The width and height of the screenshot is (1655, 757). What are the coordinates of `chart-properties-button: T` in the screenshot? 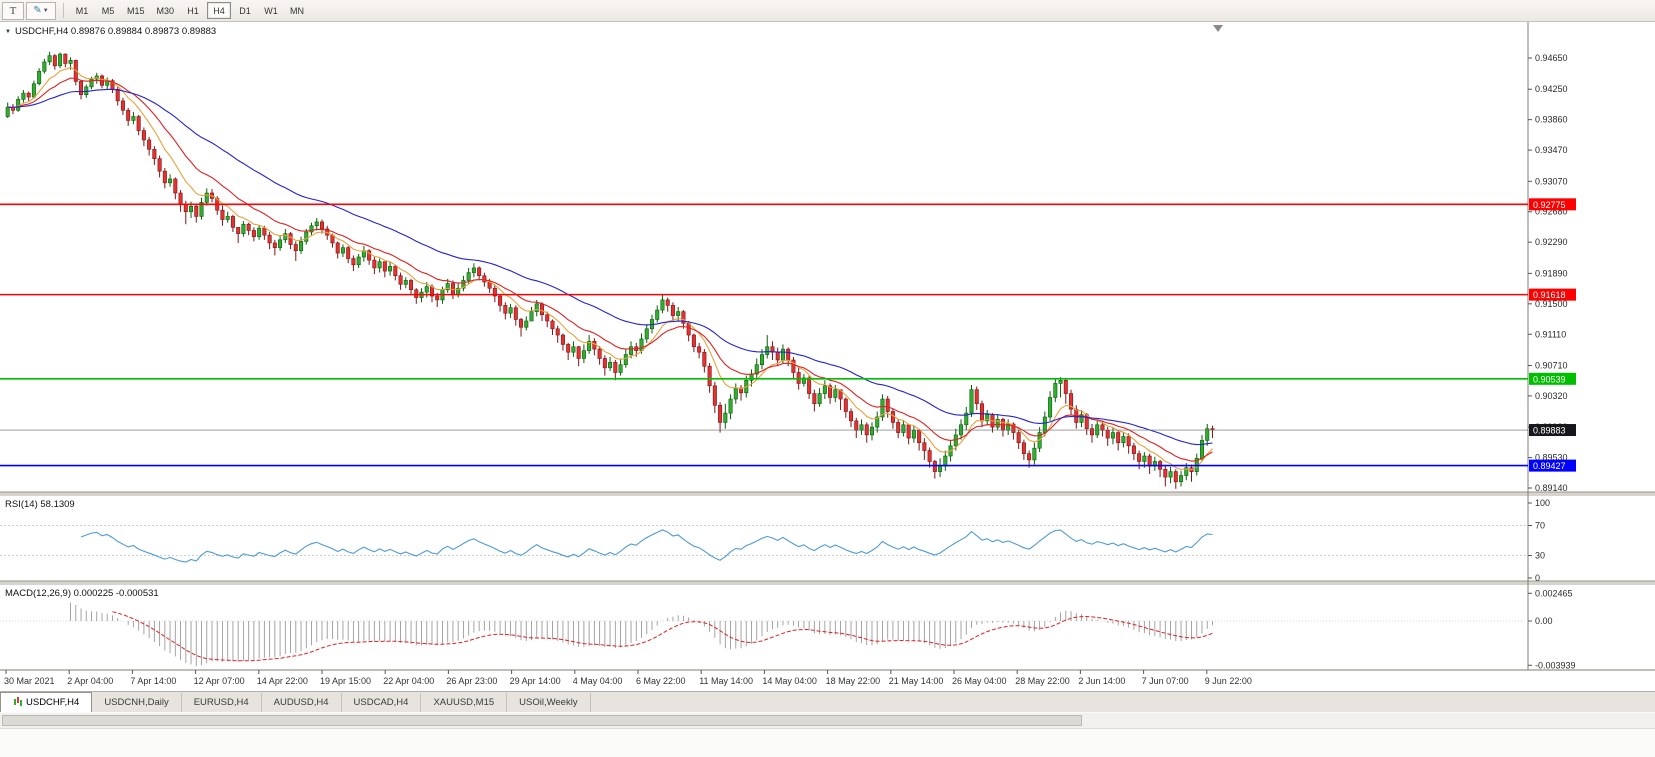 It's located at (13, 10).